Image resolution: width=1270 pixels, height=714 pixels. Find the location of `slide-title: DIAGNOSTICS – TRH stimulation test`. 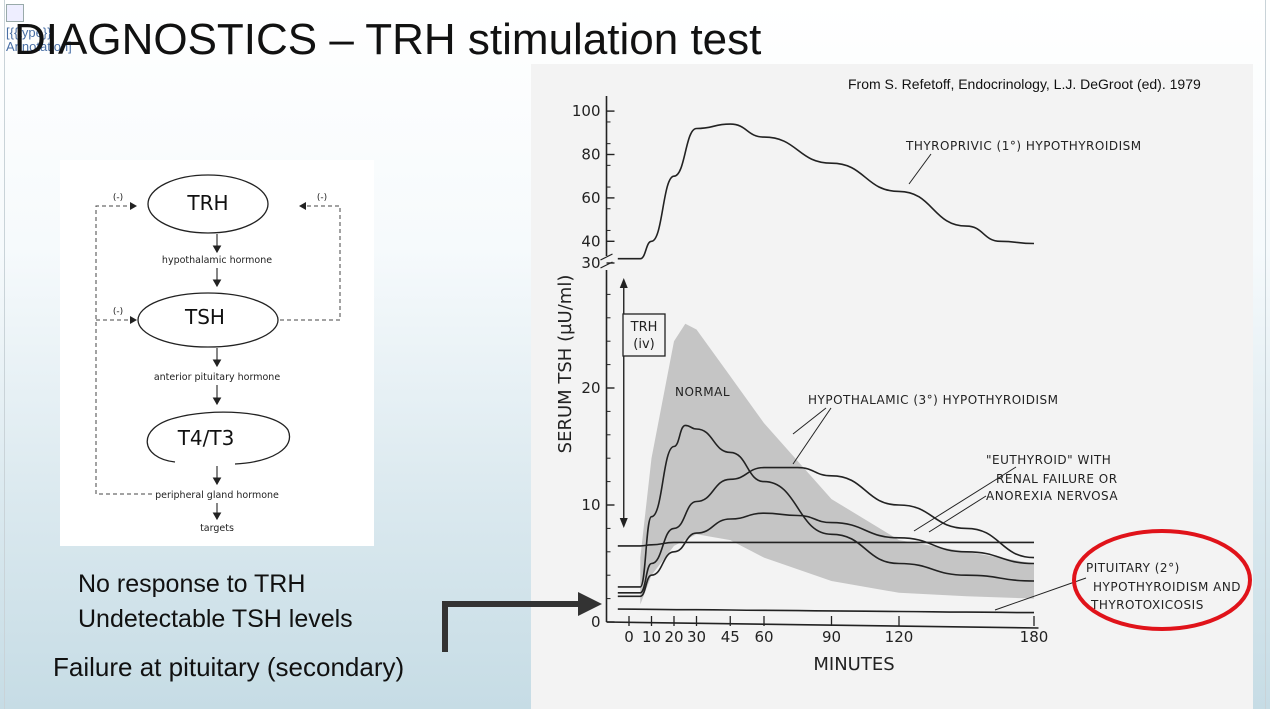

slide-title: DIAGNOSTICS – TRH stimulation test is located at coordinates (388, 39).